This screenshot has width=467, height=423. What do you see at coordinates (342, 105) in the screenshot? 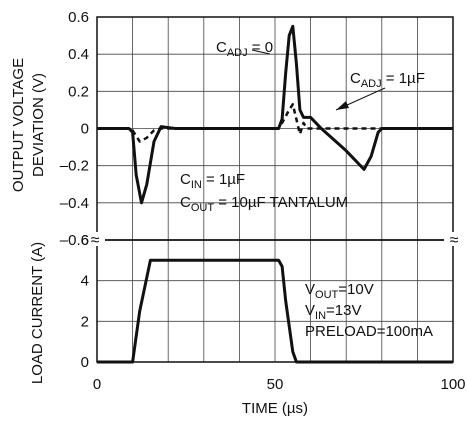
I see `cadj-1uf-arrowhead` at bounding box center [342, 105].